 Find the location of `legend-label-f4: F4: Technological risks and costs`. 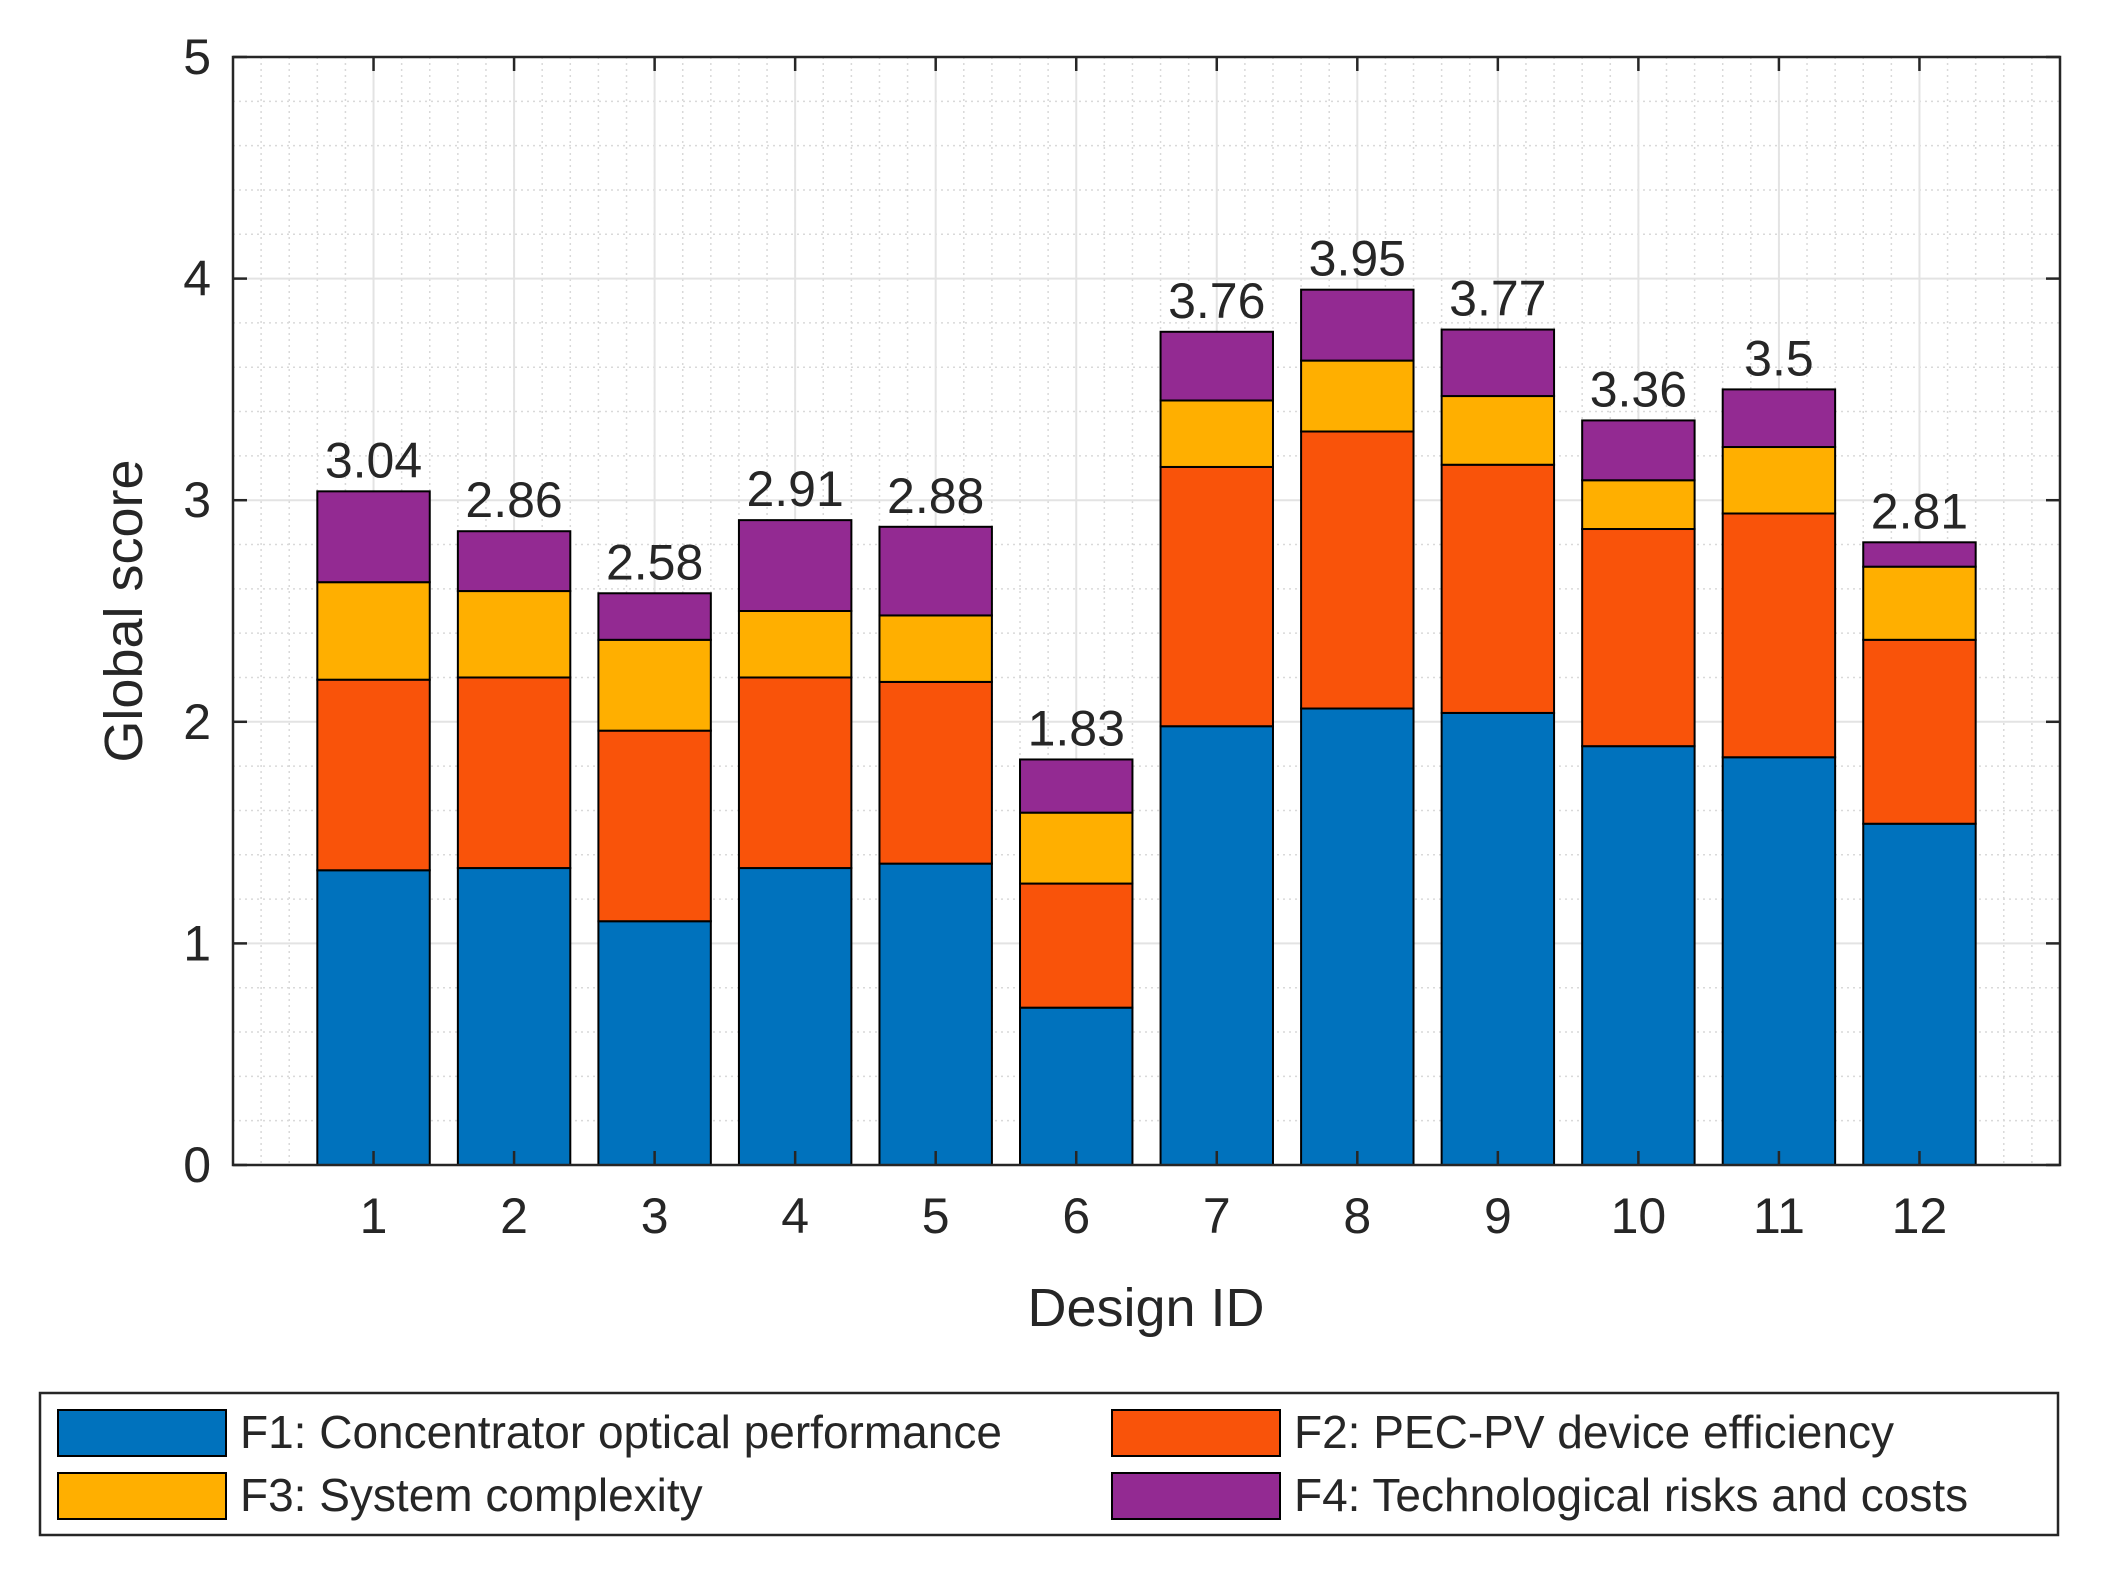

legend-label-f4: F4: Technological risks and costs is located at coordinates (1631, 1495).